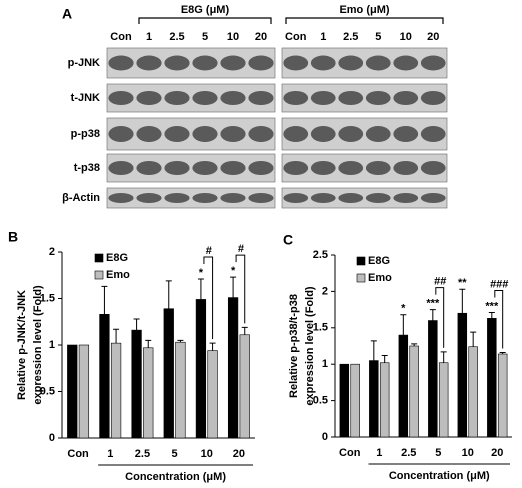 This screenshot has width=522, height=488. What do you see at coordinates (408, 453) in the screenshot?
I see `x-tick-label: 2.5` at bounding box center [408, 453].